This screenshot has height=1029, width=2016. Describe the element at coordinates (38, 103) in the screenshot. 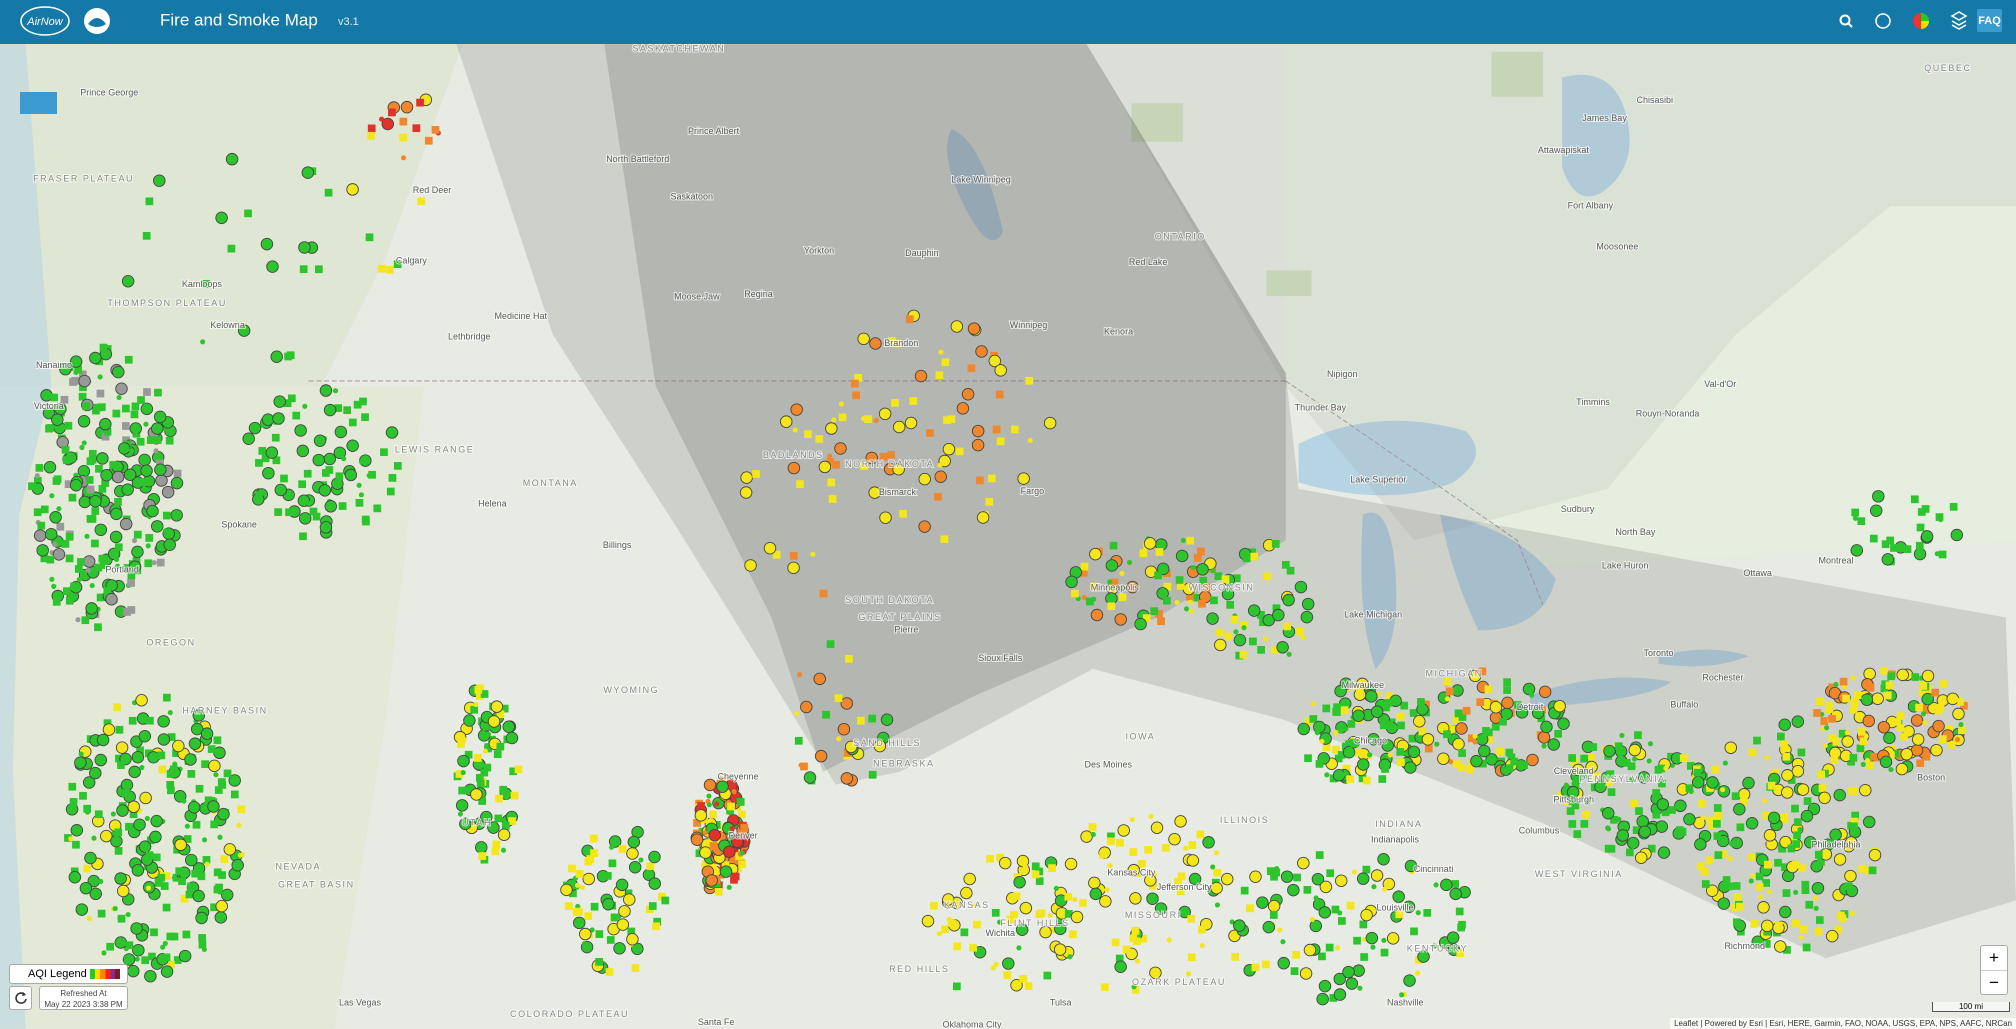

I see `location-button` at that location.